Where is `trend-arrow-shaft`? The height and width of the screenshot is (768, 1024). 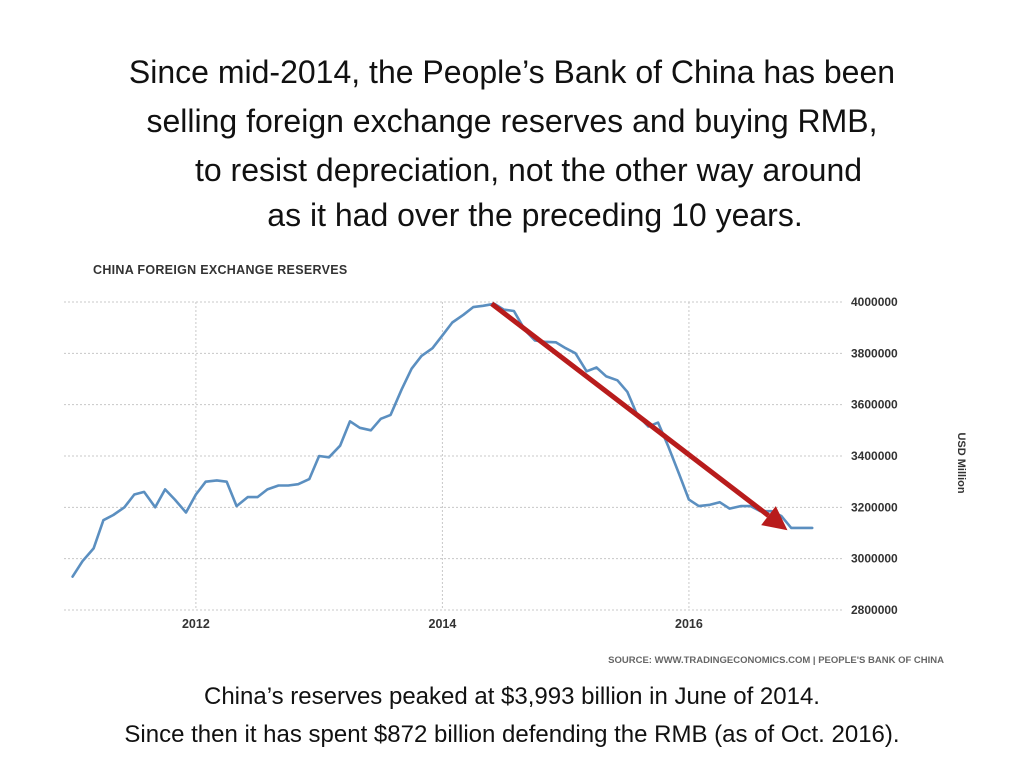
trend-arrow-shaft is located at coordinates (630, 409).